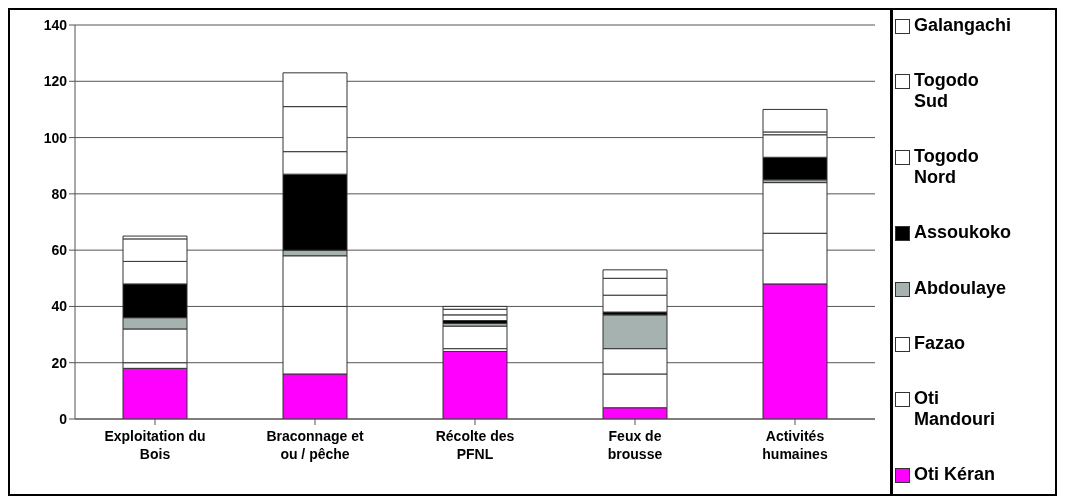 Image resolution: width=1065 pixels, height=504 pixels. Describe the element at coordinates (315, 445) in the screenshot. I see `x-tick-label: Braconnage et ou / pêche` at that location.